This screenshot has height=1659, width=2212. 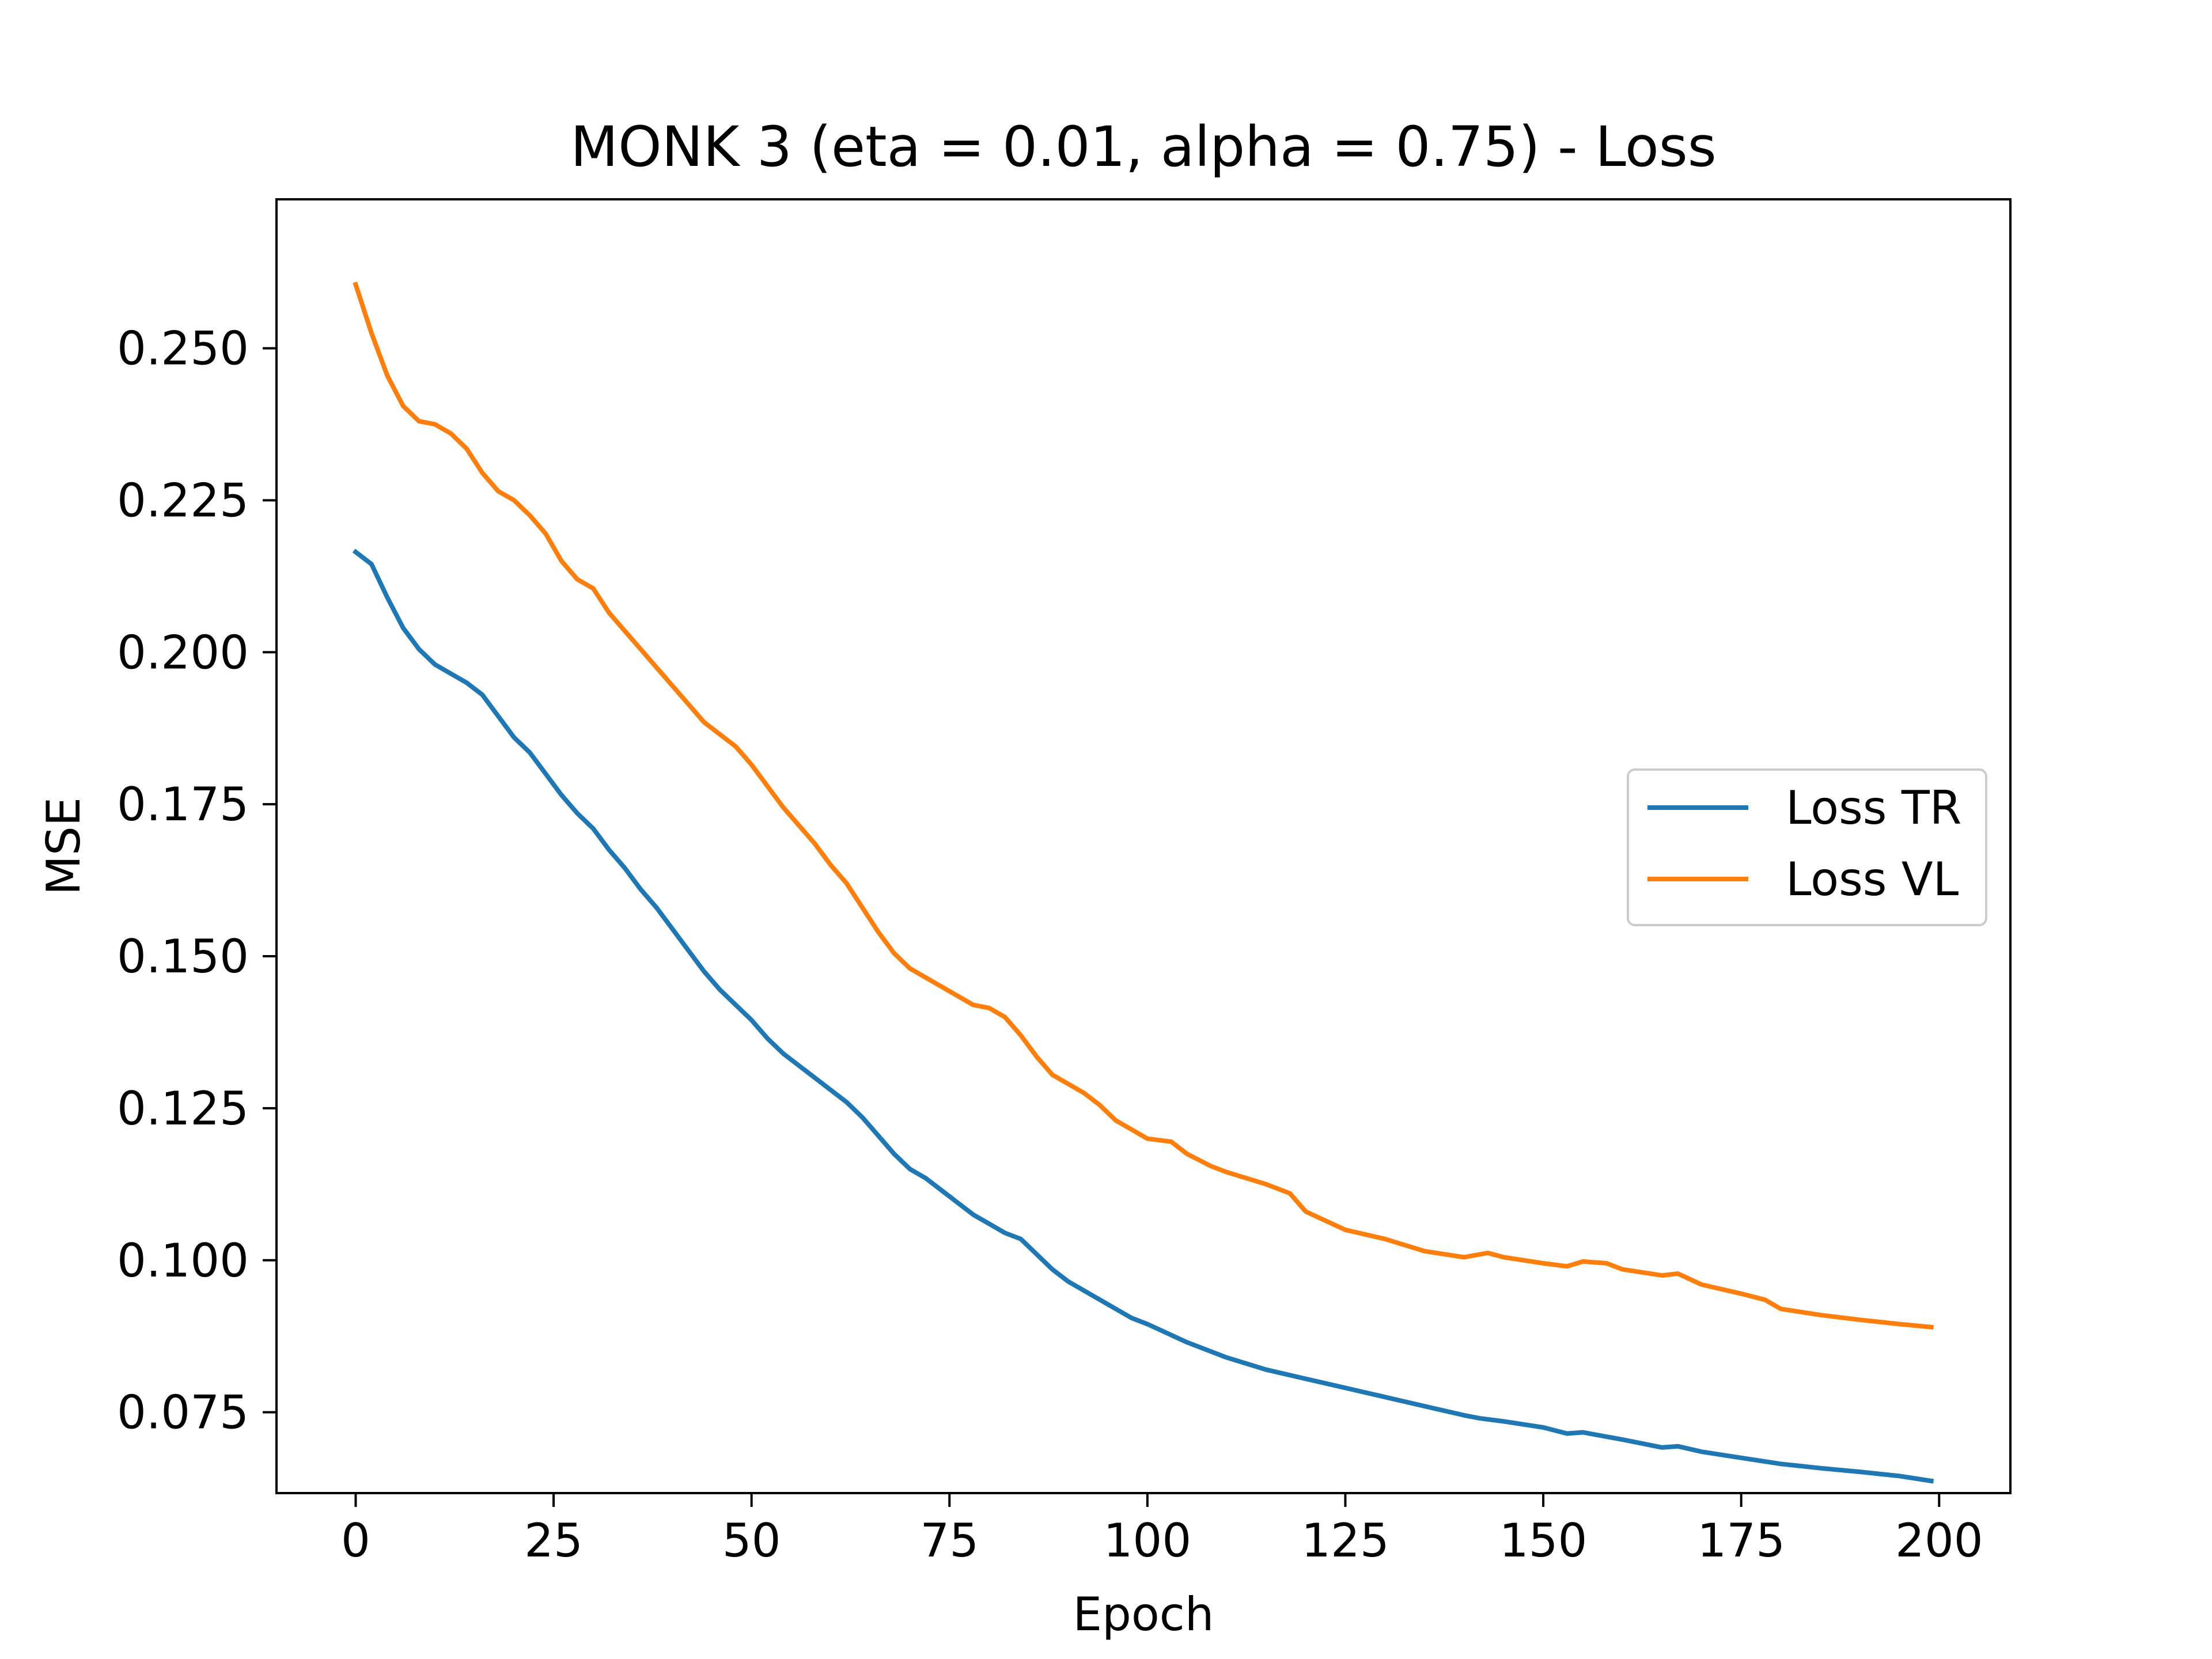 What do you see at coordinates (1873, 808) in the screenshot?
I see `legend-label-loss-tr: Loss TR` at bounding box center [1873, 808].